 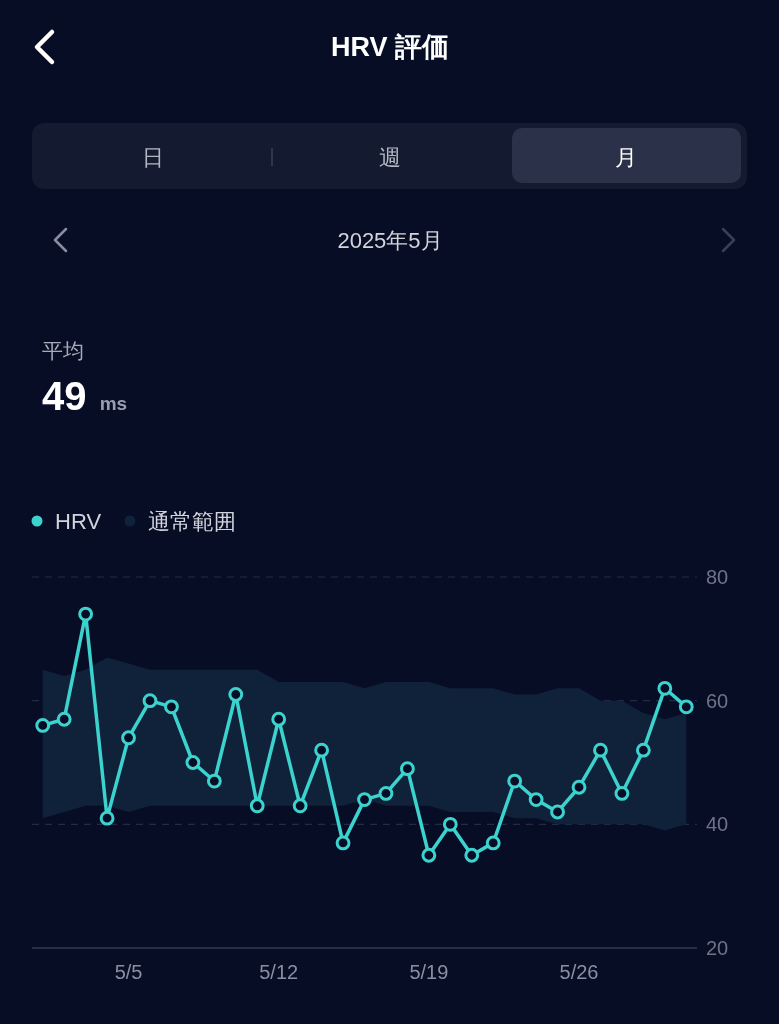 I want to click on y-tick-label: 60, so click(x=717, y=700).